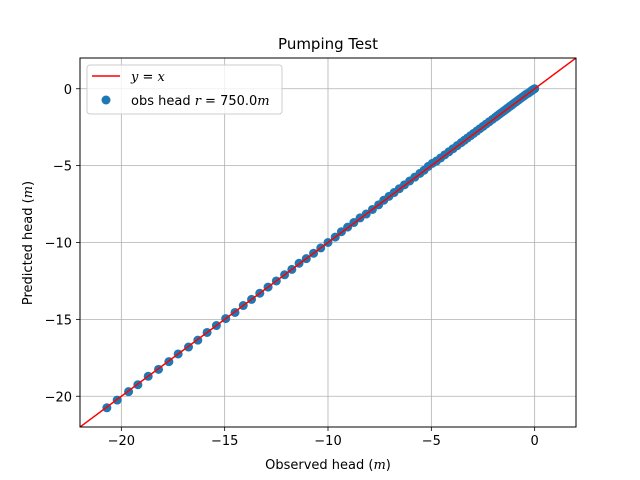 This screenshot has width=640, height=480. What do you see at coordinates (106, 100) in the screenshot?
I see `legend-scatter-swatch` at bounding box center [106, 100].